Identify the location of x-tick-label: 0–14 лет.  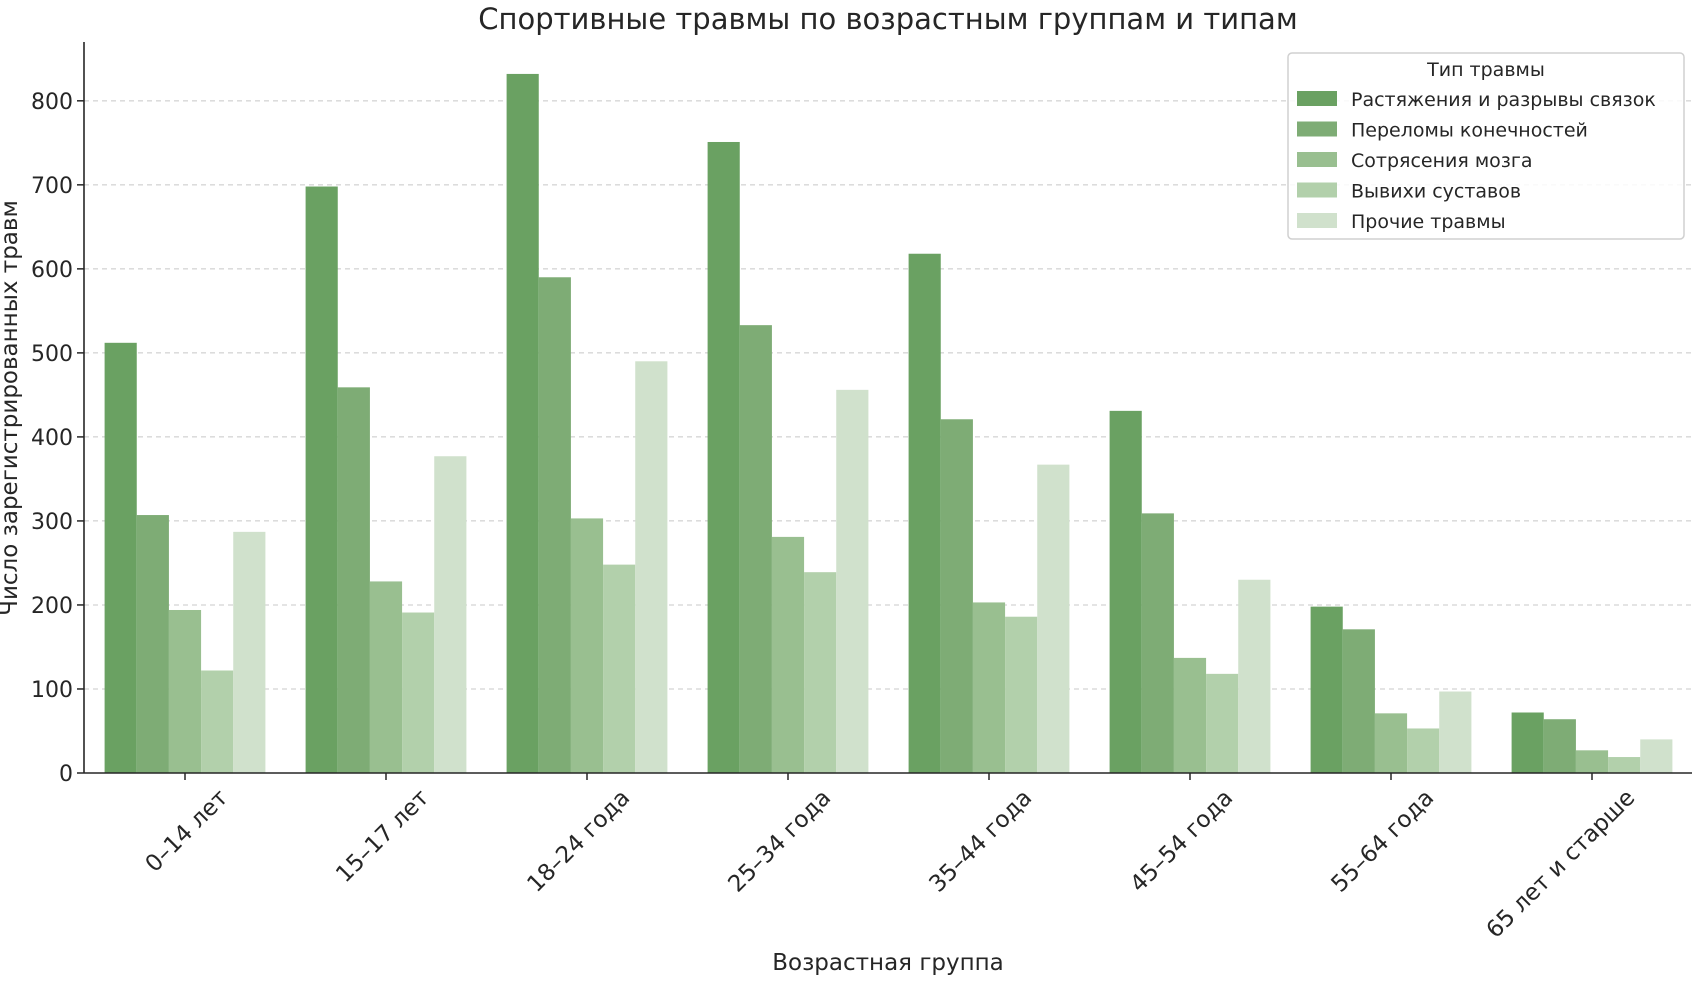
(187, 831).